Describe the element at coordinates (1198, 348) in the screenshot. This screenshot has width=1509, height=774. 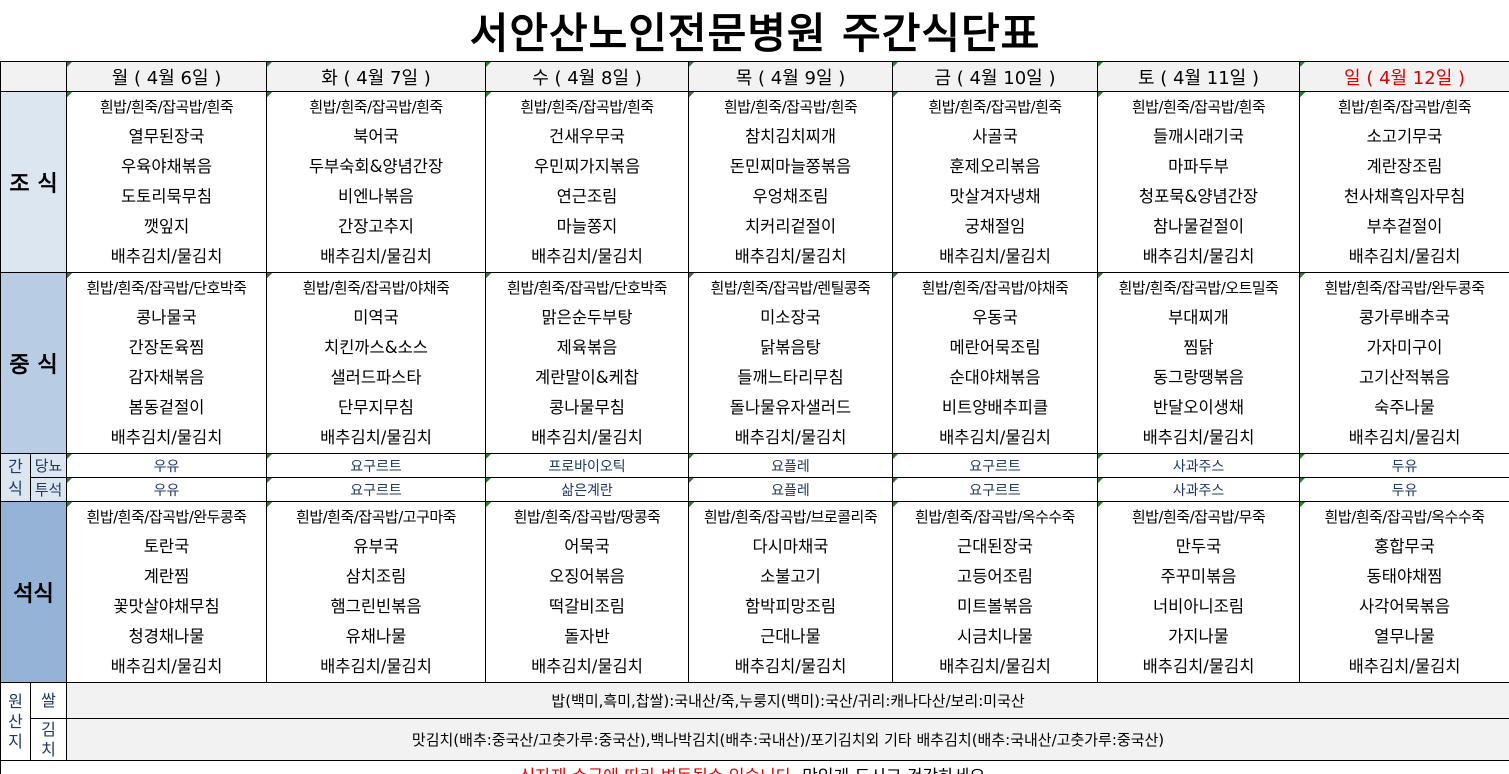
I see `menu-item: 찜닭` at that location.